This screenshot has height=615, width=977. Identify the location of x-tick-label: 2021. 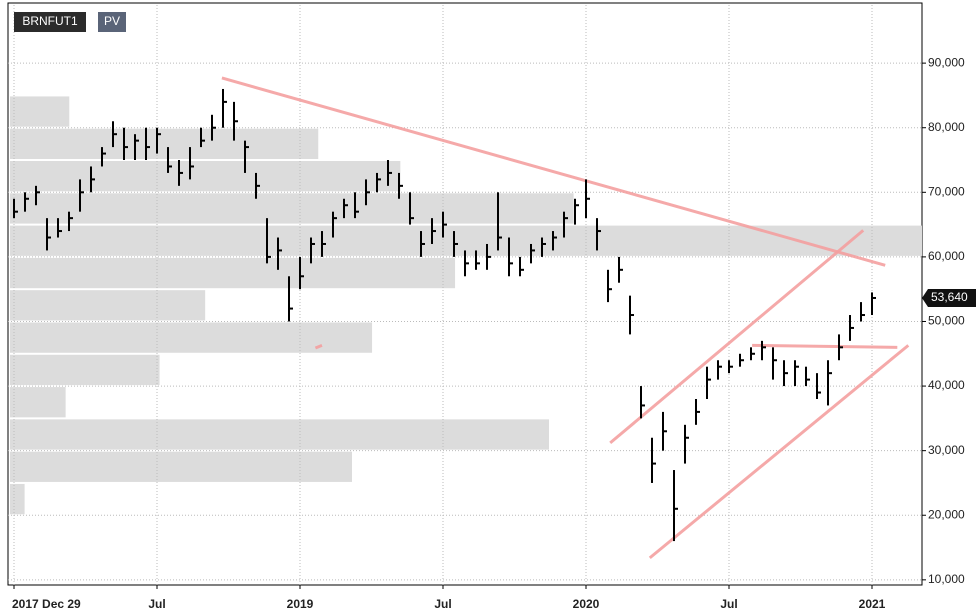
(872, 604).